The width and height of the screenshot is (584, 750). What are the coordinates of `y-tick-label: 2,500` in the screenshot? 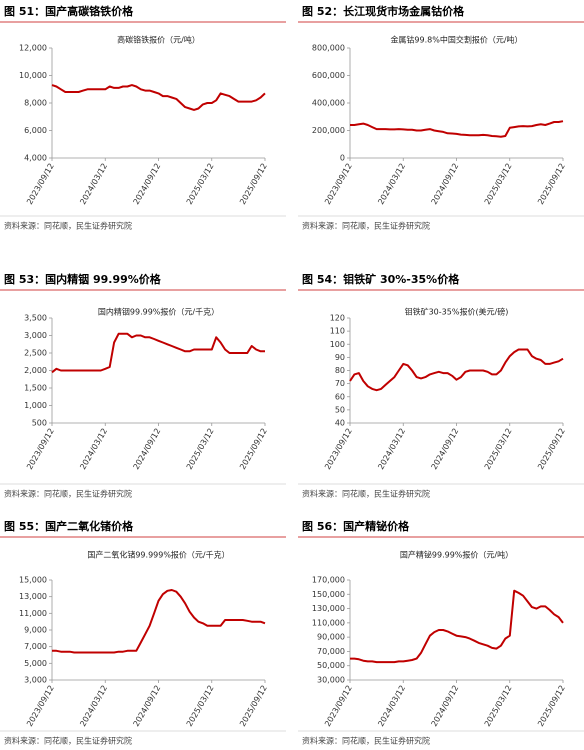 It's located at (35, 353).